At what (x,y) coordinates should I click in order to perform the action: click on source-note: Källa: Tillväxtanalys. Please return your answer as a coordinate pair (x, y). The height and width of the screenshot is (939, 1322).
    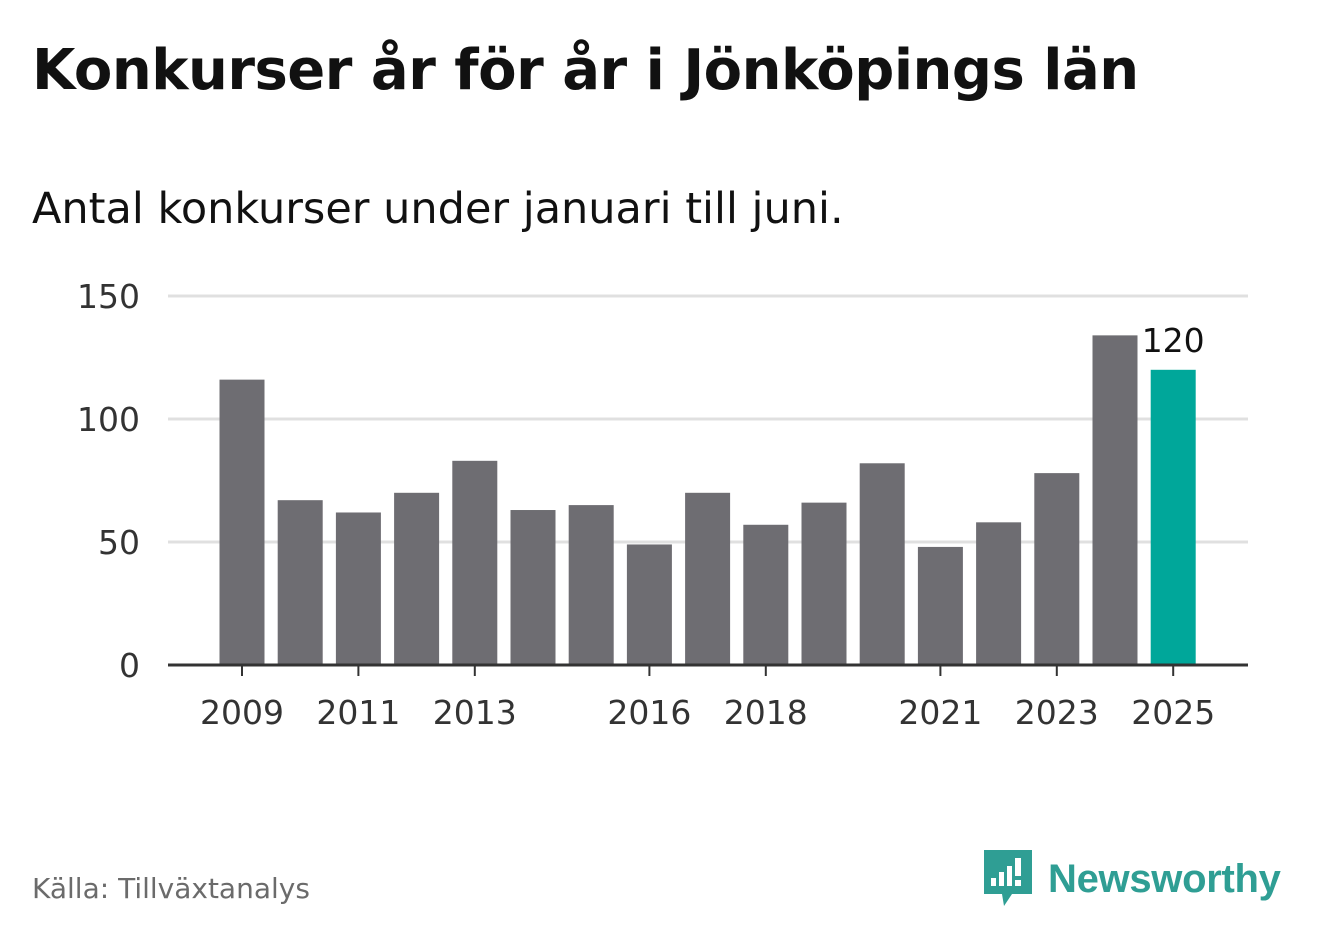
    Looking at the image, I should click on (171, 888).